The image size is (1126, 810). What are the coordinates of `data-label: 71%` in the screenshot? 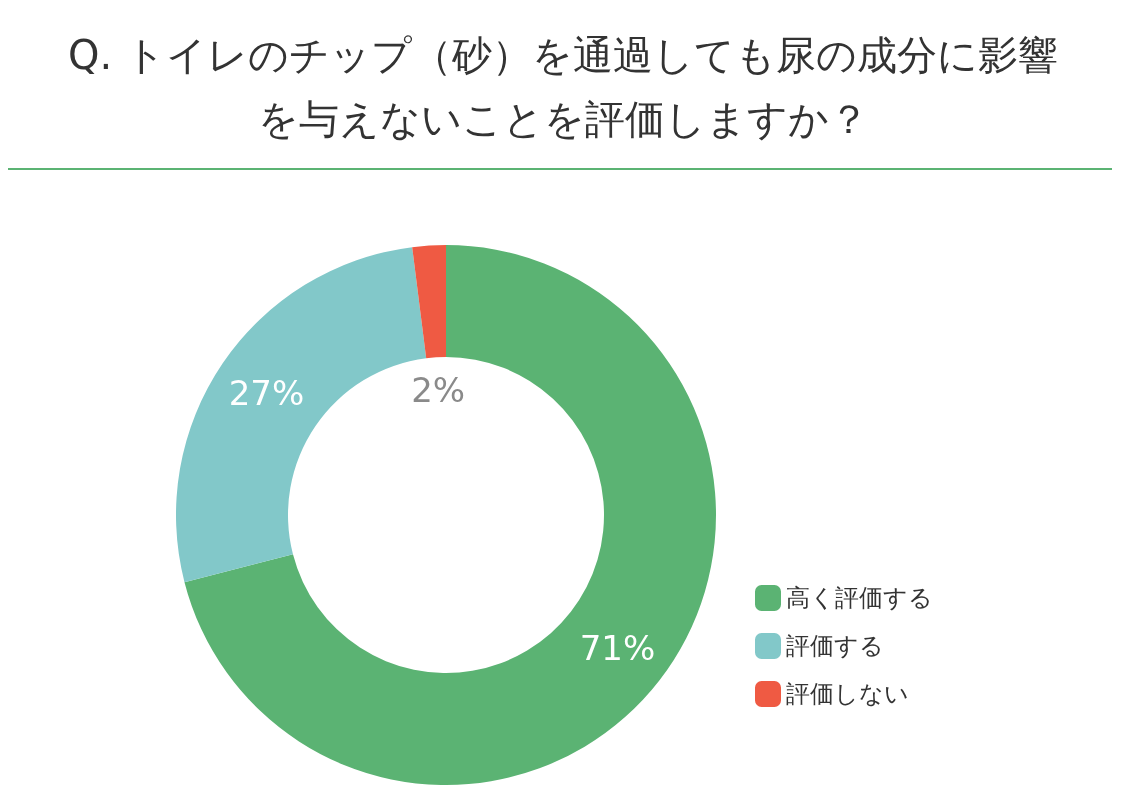 It's located at (617, 648).